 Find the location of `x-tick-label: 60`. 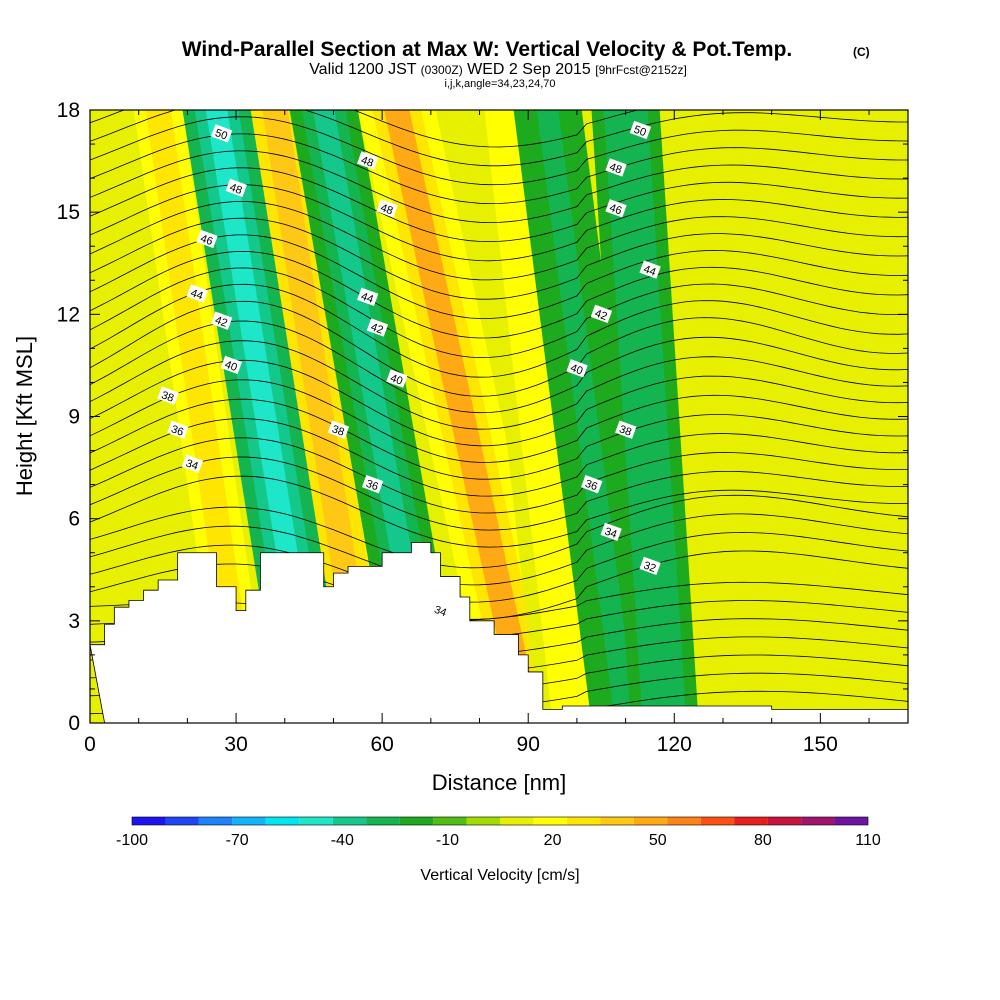

x-tick-label: 60 is located at coordinates (381, 744).